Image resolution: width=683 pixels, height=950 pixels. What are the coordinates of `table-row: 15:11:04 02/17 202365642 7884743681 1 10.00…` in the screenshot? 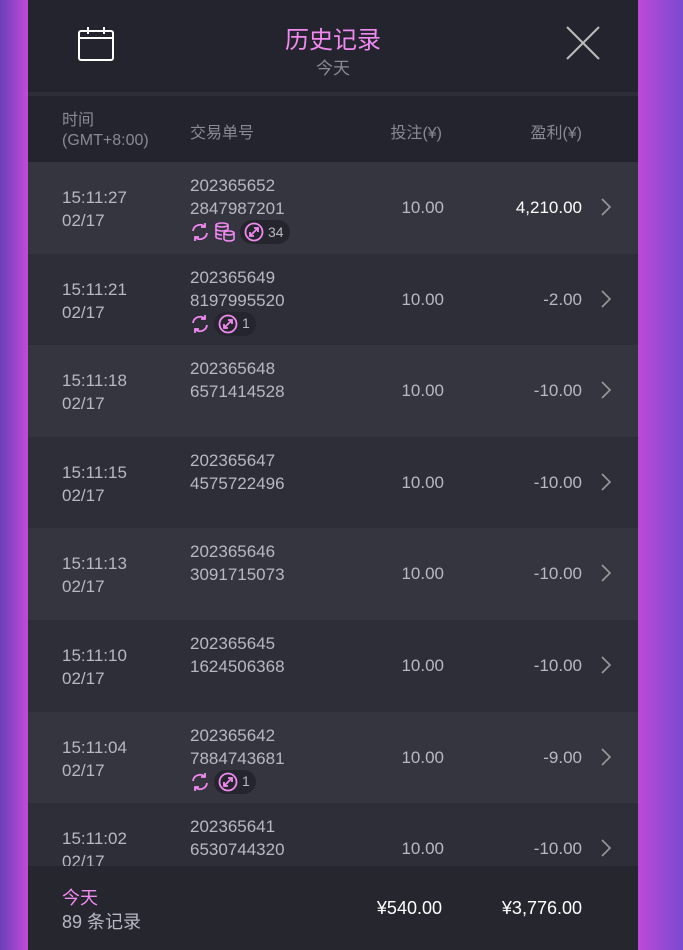 It's located at (333, 757).